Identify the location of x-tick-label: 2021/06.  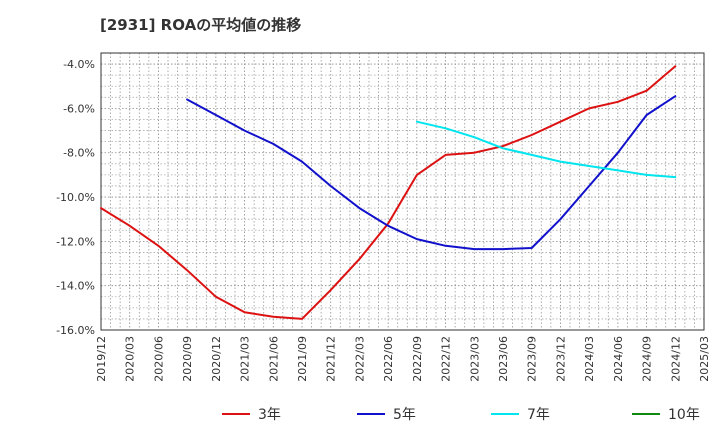
(273, 359).